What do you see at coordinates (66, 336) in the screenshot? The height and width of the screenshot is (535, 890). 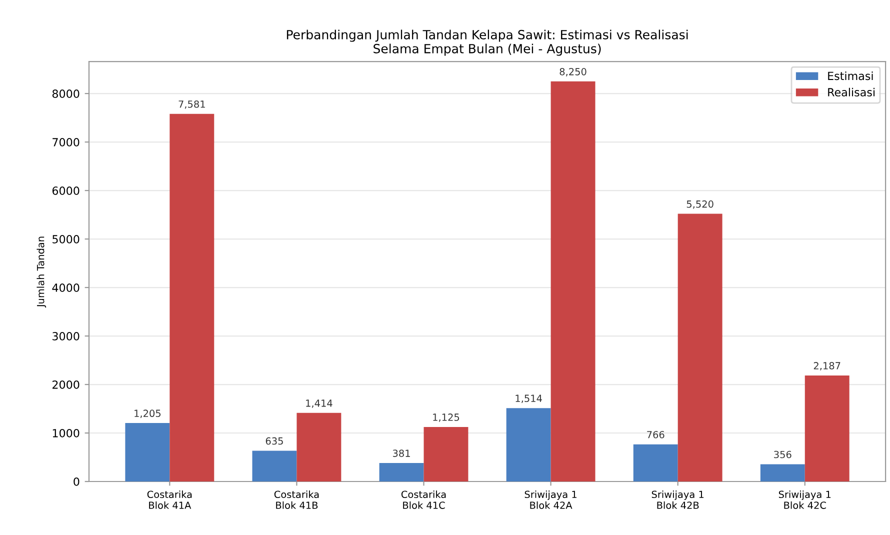 I see `y-tick-label: 3000` at bounding box center [66, 336].